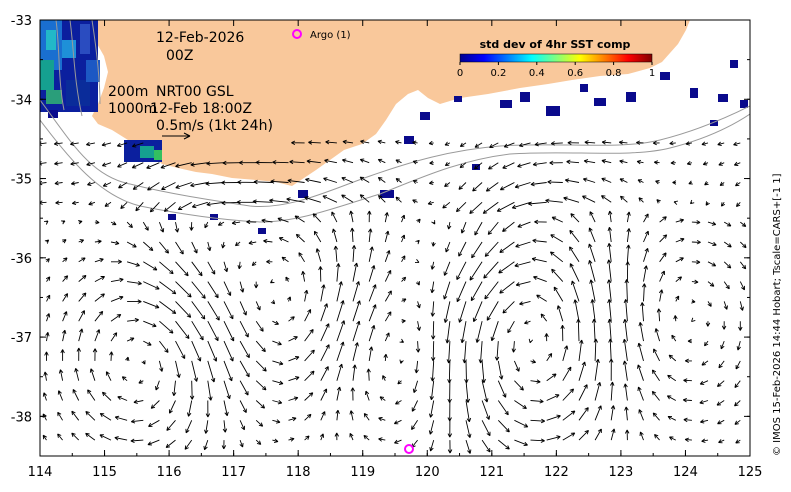 This screenshot has width=791, height=492. Describe the element at coordinates (201, 109) in the screenshot. I see `velocity-time-label: 12-Feb 18:00Z` at that location.